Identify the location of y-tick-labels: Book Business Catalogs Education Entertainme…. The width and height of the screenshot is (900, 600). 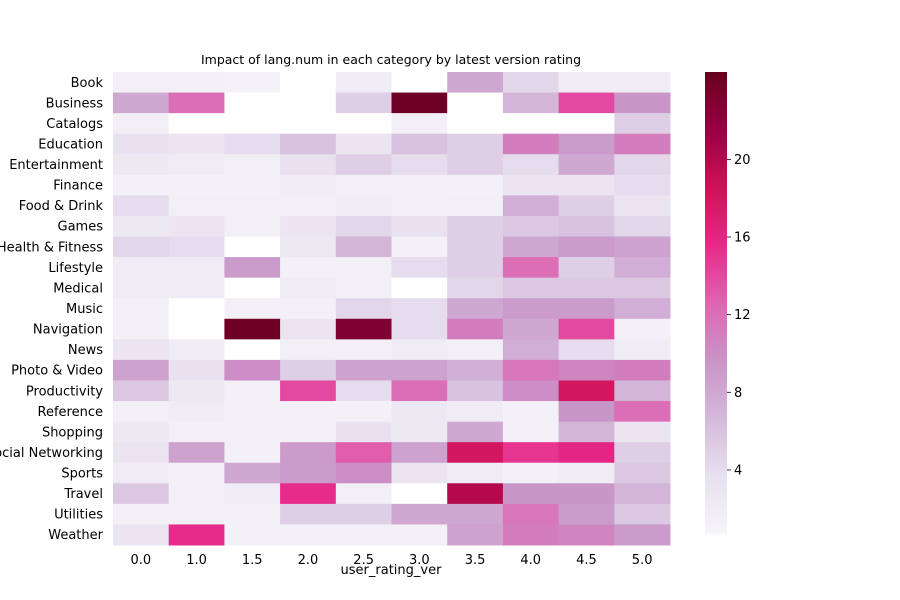
(52, 309).